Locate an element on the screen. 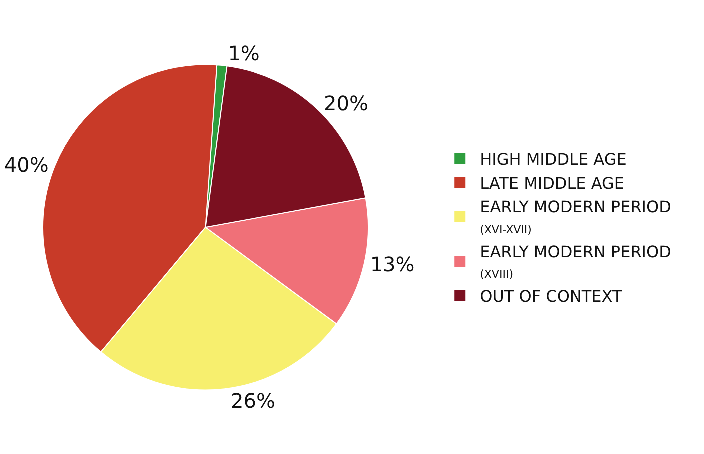 The image size is (704, 454). legend-label: EARLY MODERN PERIOD (XVIII) is located at coordinates (576, 262).